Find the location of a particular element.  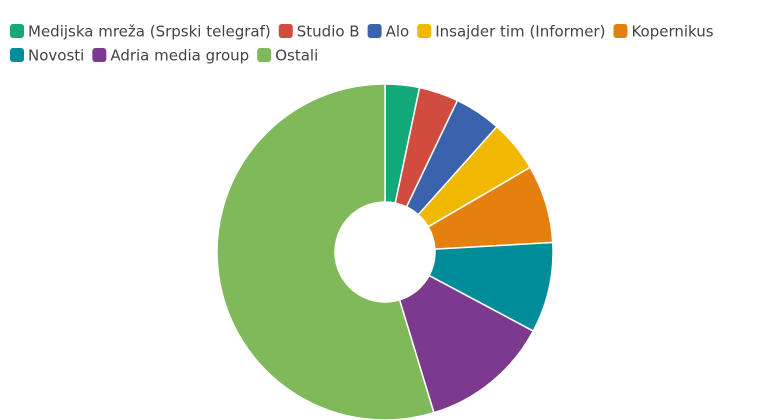

legend-item: Novosti is located at coordinates (47, 56).